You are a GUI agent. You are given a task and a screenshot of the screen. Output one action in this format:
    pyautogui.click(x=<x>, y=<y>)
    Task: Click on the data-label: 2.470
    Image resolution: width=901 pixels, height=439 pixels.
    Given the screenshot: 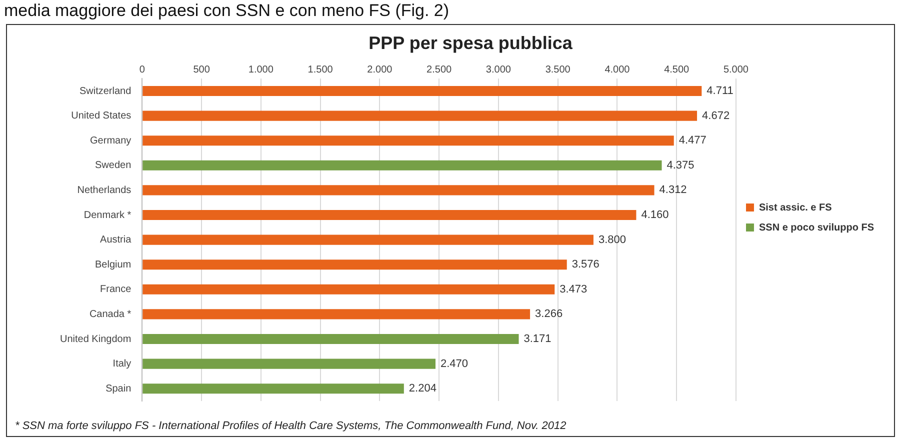 What is the action you would take?
    pyautogui.click(x=454, y=364)
    